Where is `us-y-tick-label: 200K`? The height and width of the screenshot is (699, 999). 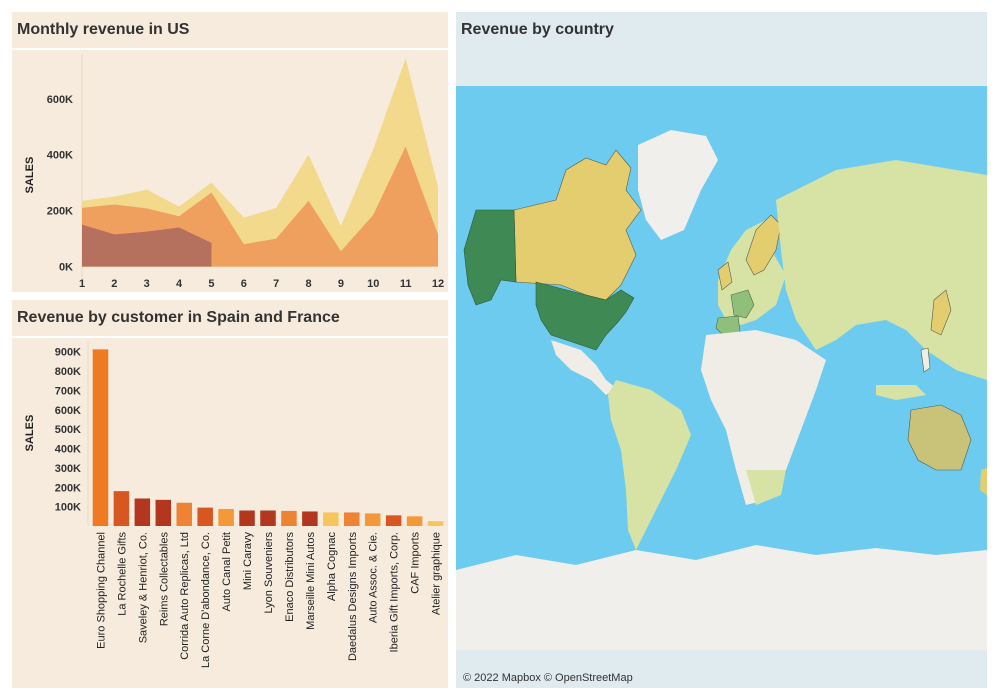 us-y-tick-label: 200K is located at coordinates (60, 212).